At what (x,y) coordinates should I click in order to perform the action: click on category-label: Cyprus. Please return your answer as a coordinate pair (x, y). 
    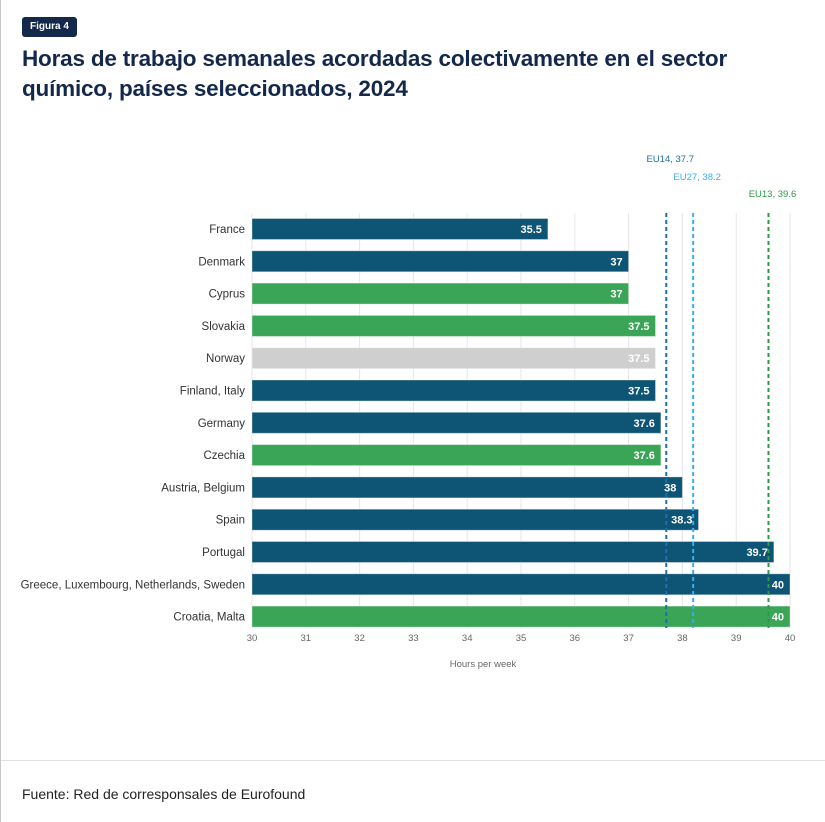
    Looking at the image, I should click on (227, 295).